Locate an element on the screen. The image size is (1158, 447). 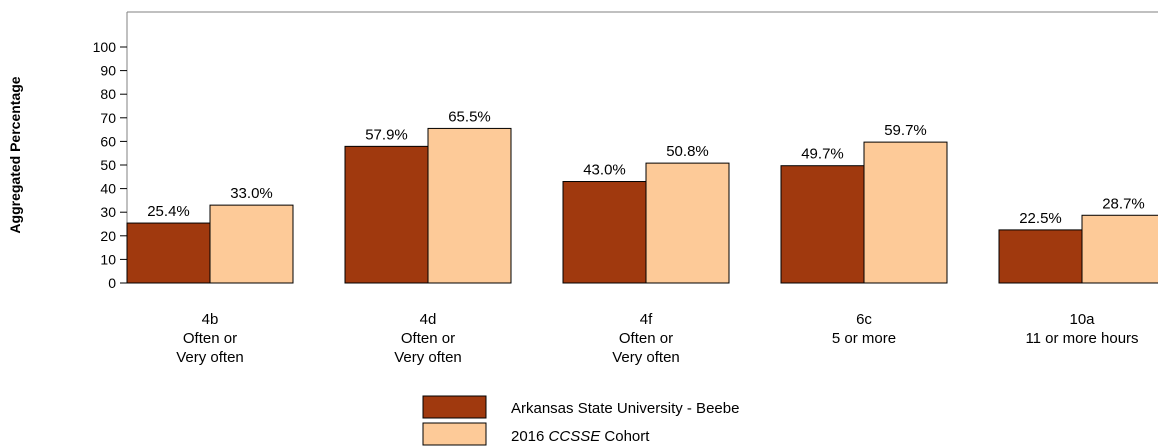
y-tick-label: 10 is located at coordinates (108, 259).